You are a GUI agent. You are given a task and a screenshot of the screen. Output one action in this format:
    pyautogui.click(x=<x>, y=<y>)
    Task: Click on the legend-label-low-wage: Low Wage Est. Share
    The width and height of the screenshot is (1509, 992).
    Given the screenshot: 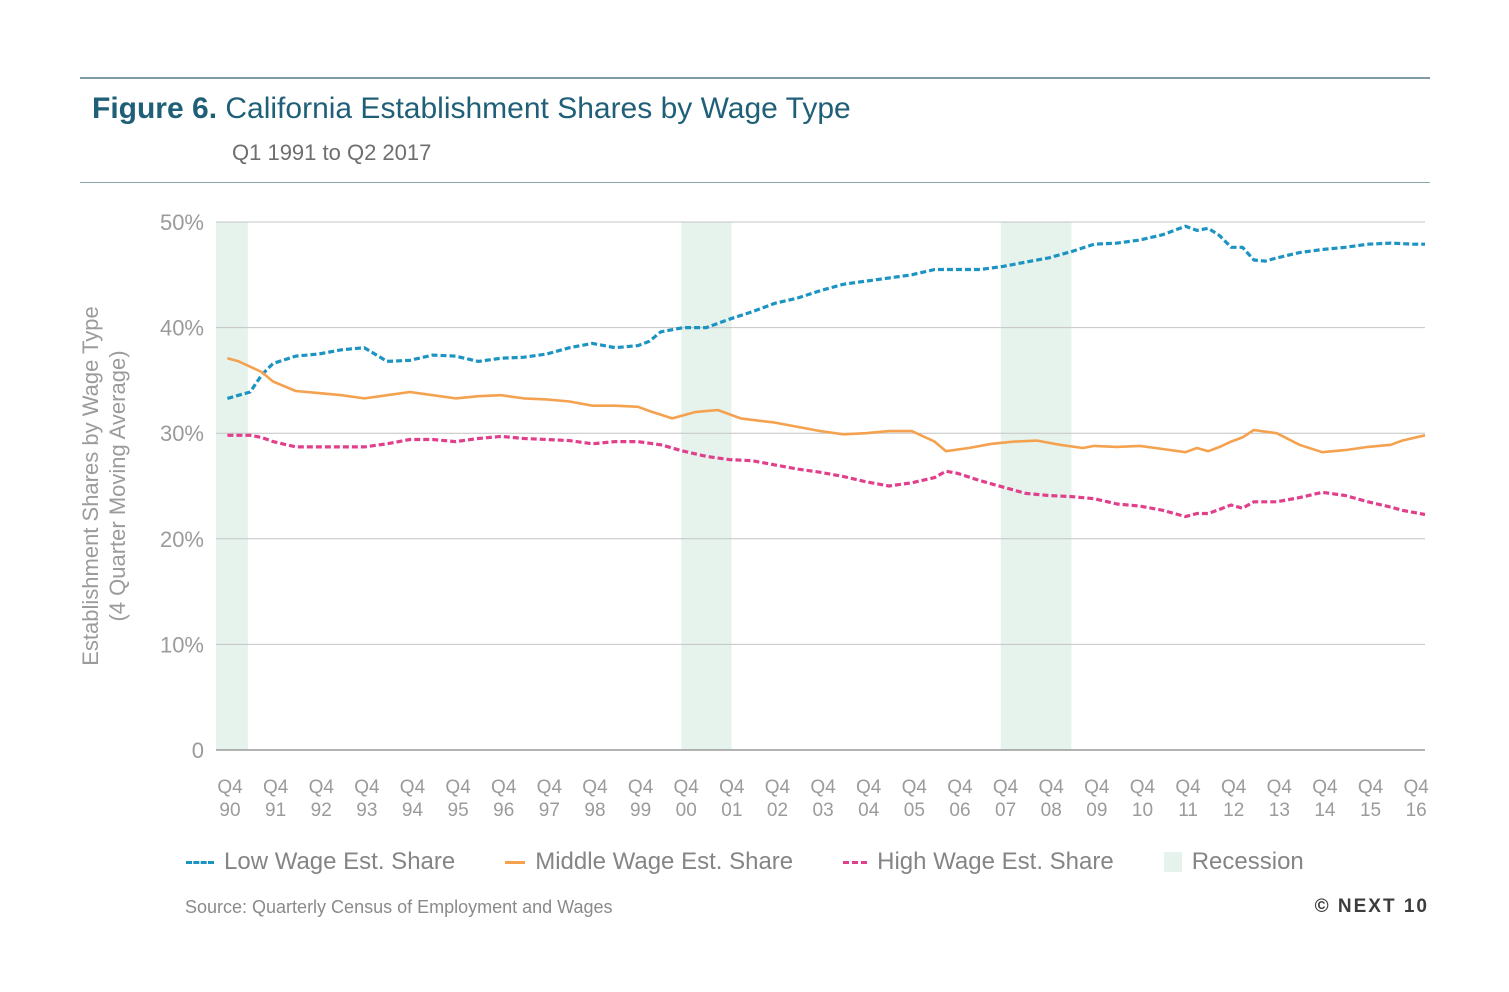 What is the action you would take?
    pyautogui.click(x=340, y=861)
    